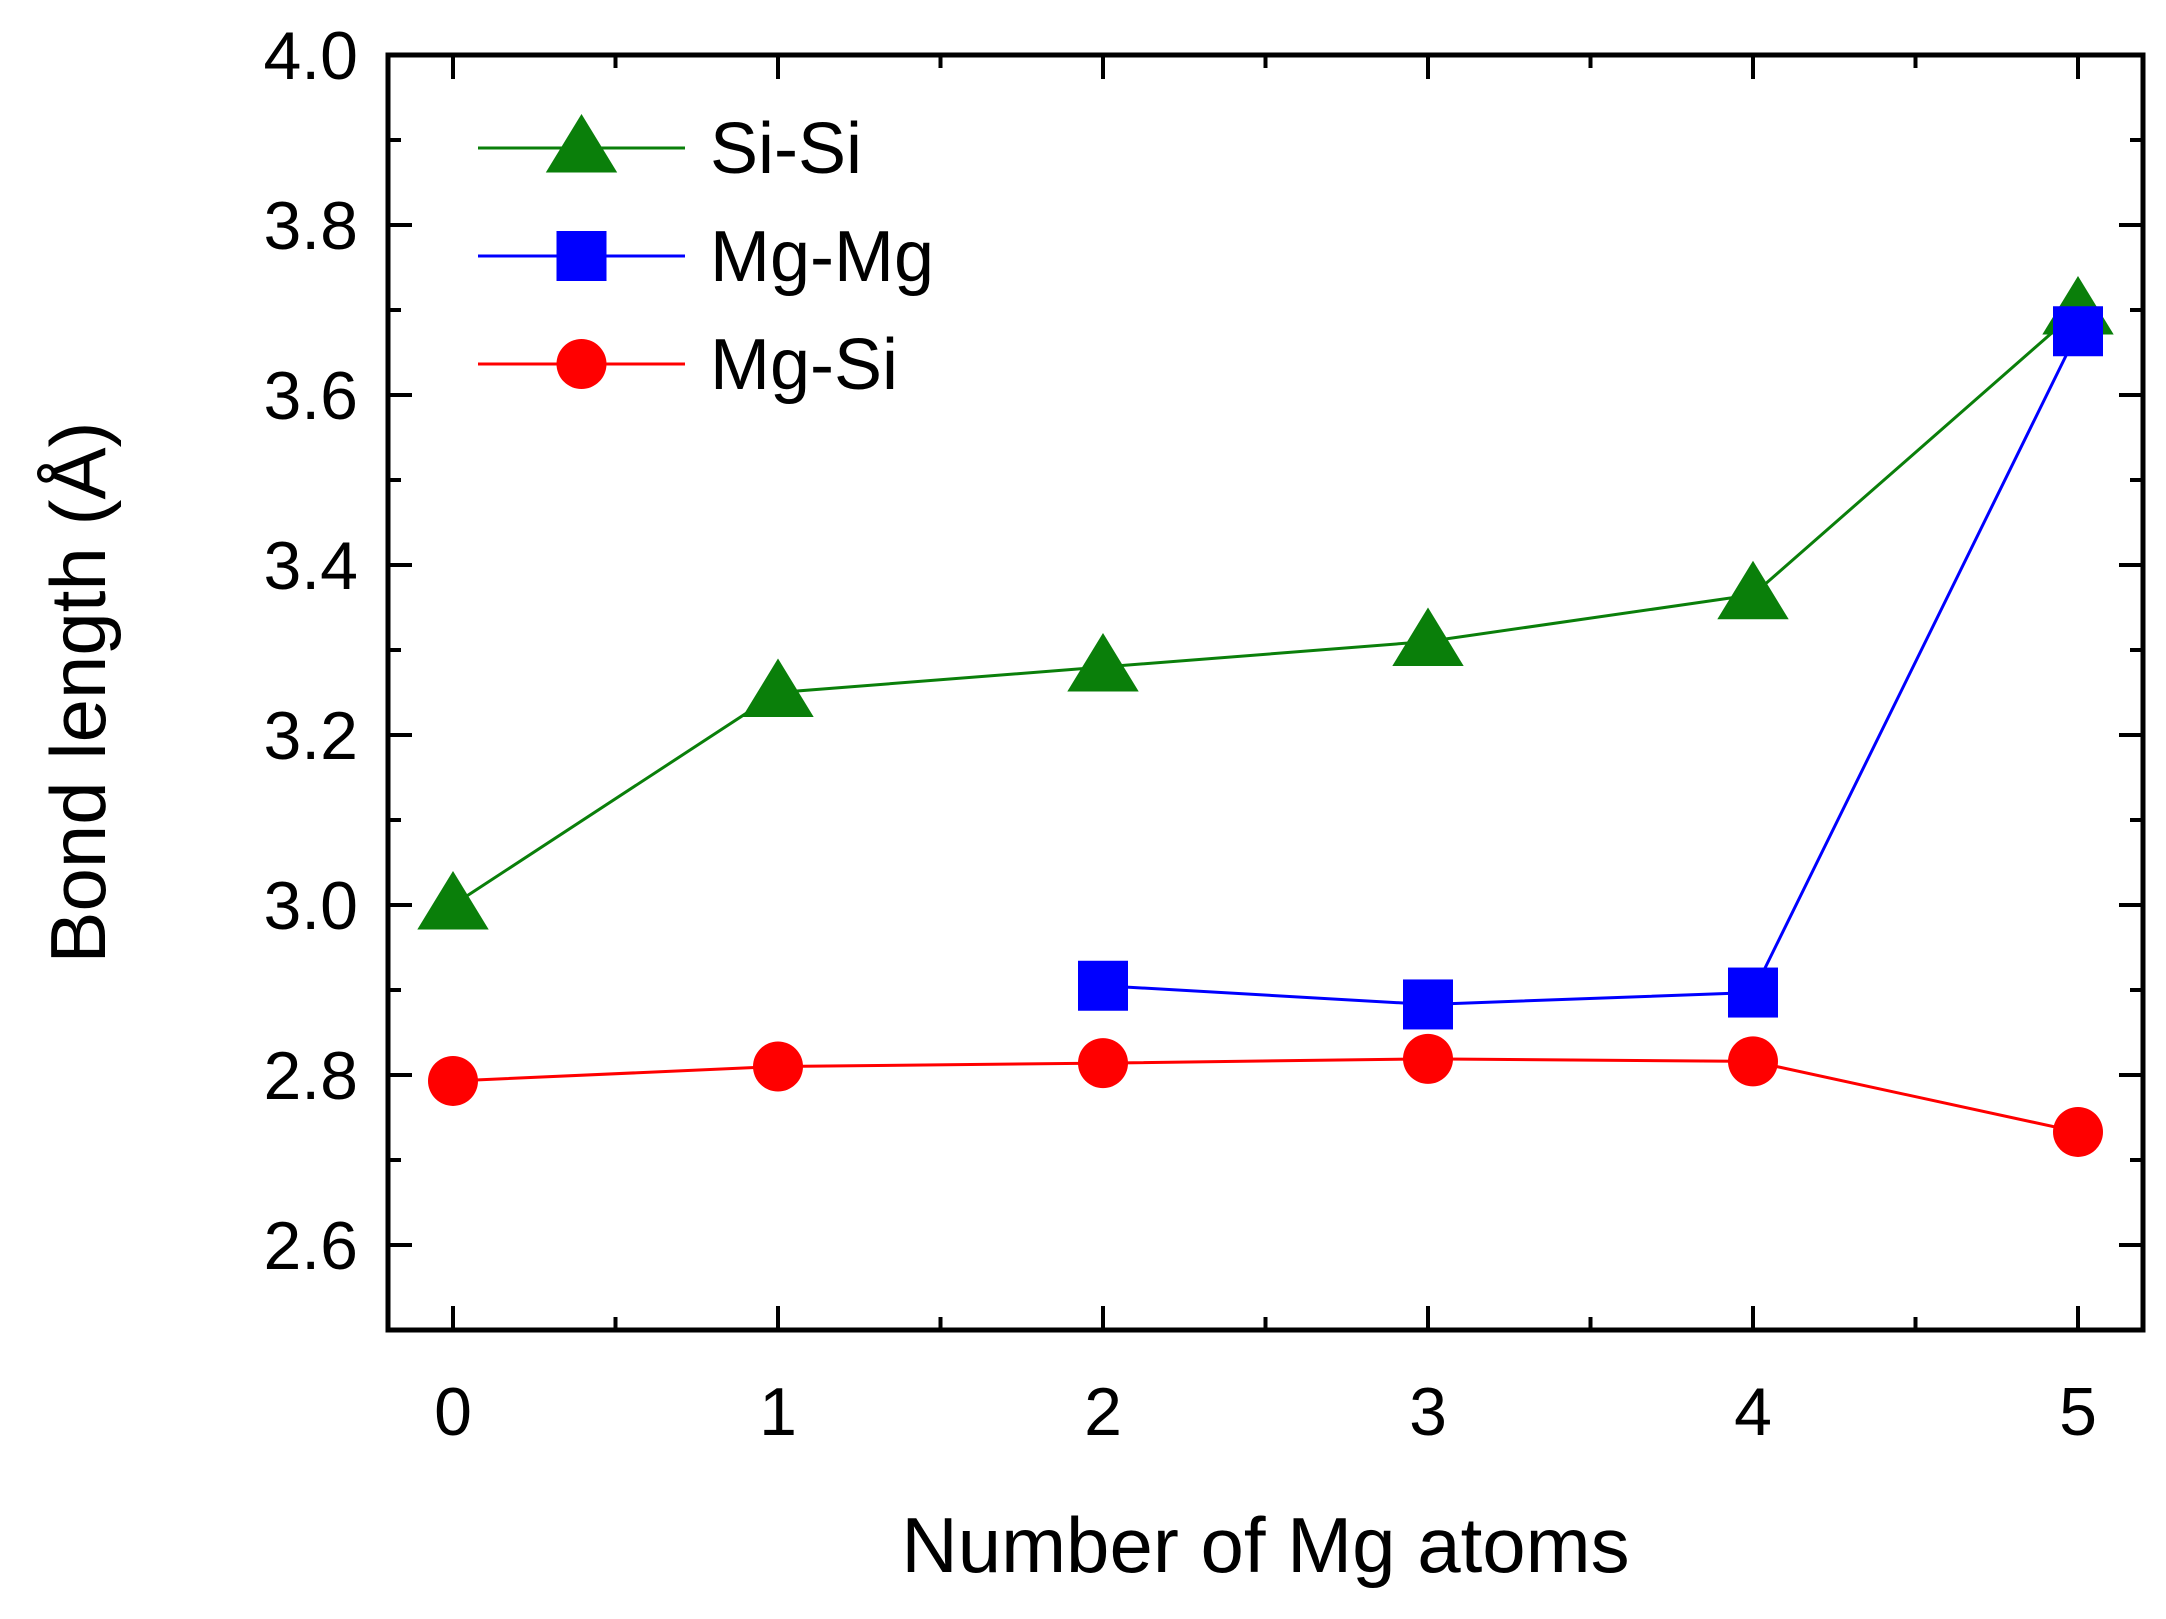 This screenshot has height=1619, width=2166. I want to click on legend-marker-si-si, so click(581, 143).